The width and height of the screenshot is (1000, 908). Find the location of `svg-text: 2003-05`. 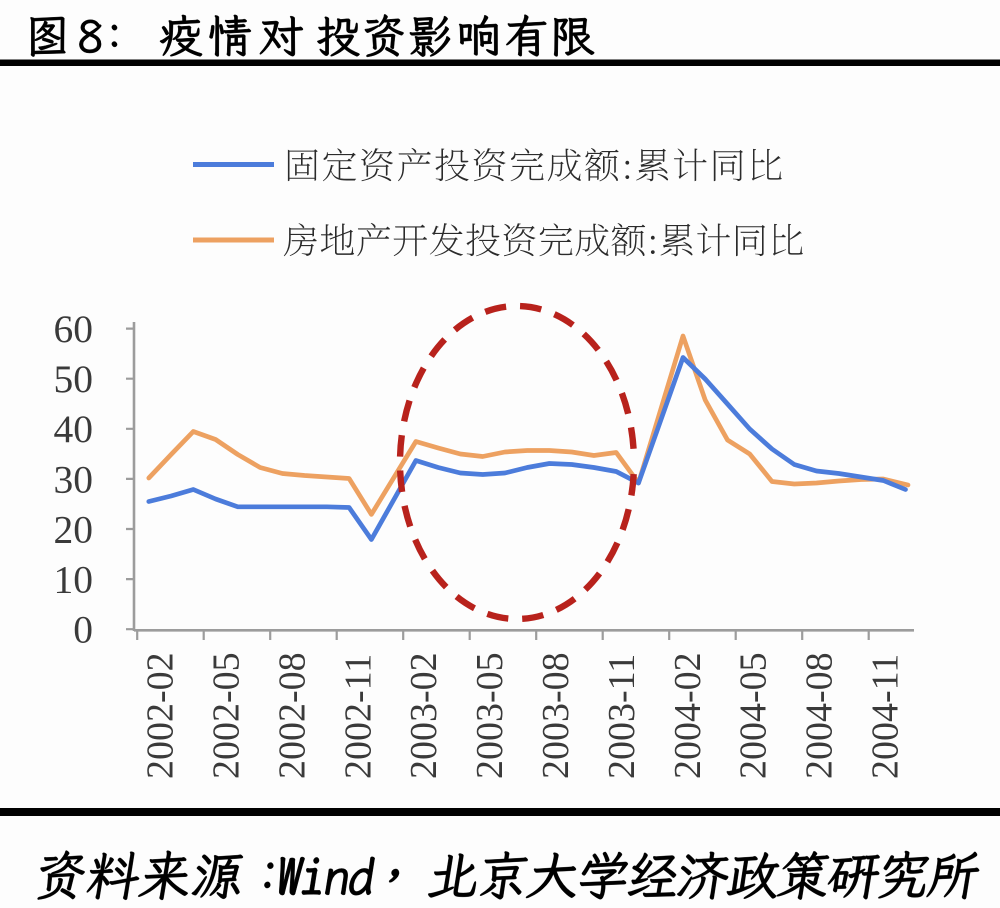

svg-text: 2003-05 is located at coordinates (490, 715).